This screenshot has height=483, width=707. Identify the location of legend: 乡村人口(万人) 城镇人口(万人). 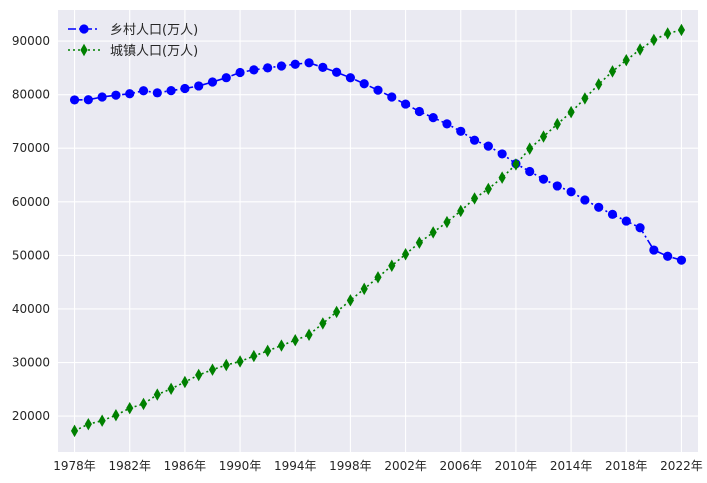
(133, 41).